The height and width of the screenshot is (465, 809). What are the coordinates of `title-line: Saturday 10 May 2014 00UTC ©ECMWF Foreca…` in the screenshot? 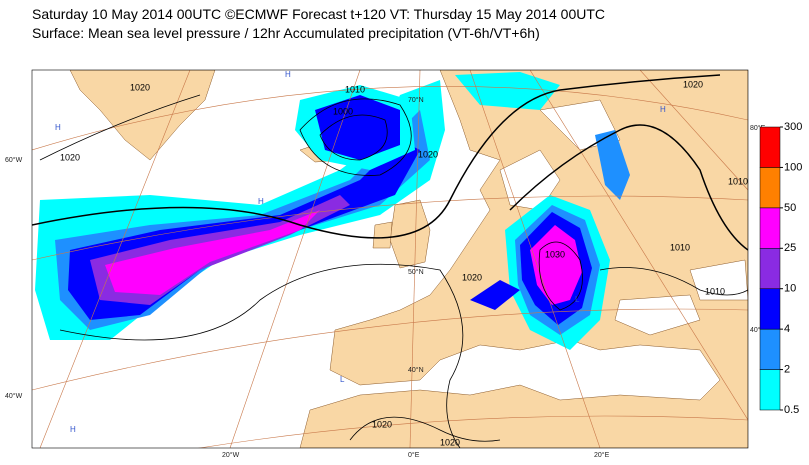 It's located at (319, 14).